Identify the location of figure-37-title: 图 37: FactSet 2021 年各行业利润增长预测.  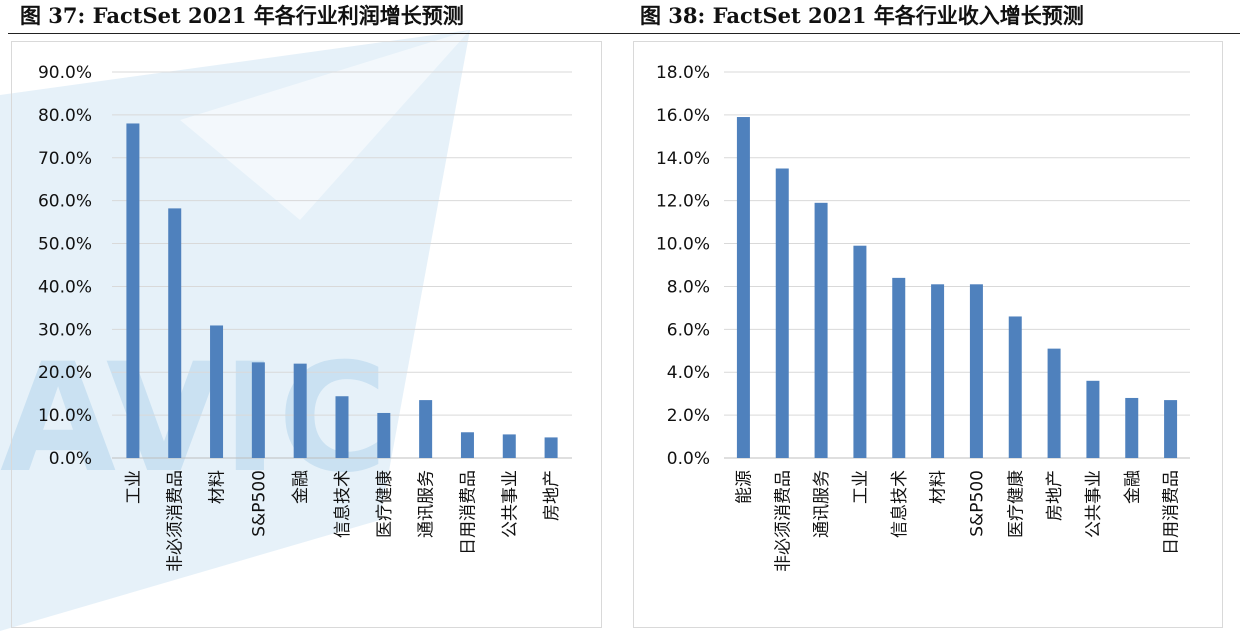
(242, 15).